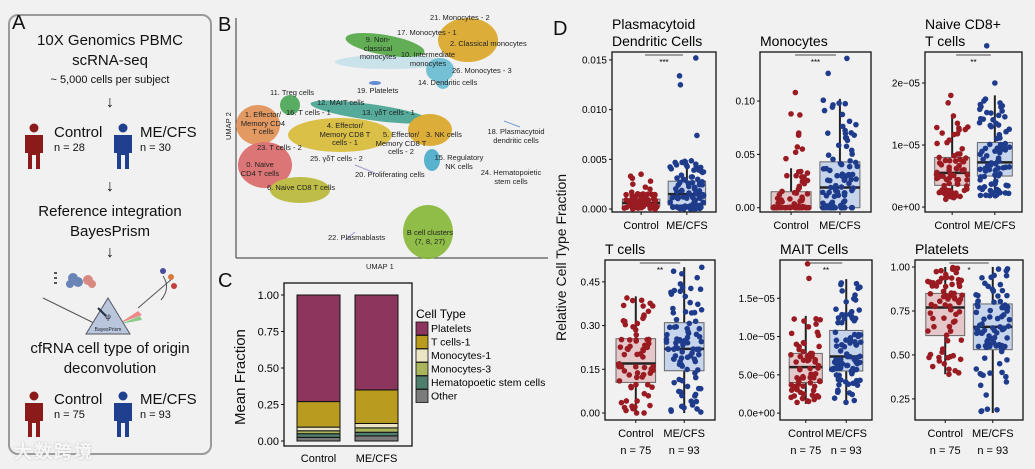  I want to click on umap-cluster-label: 5. Effector/ Memory CD8 T cells - 2, so click(401, 143).